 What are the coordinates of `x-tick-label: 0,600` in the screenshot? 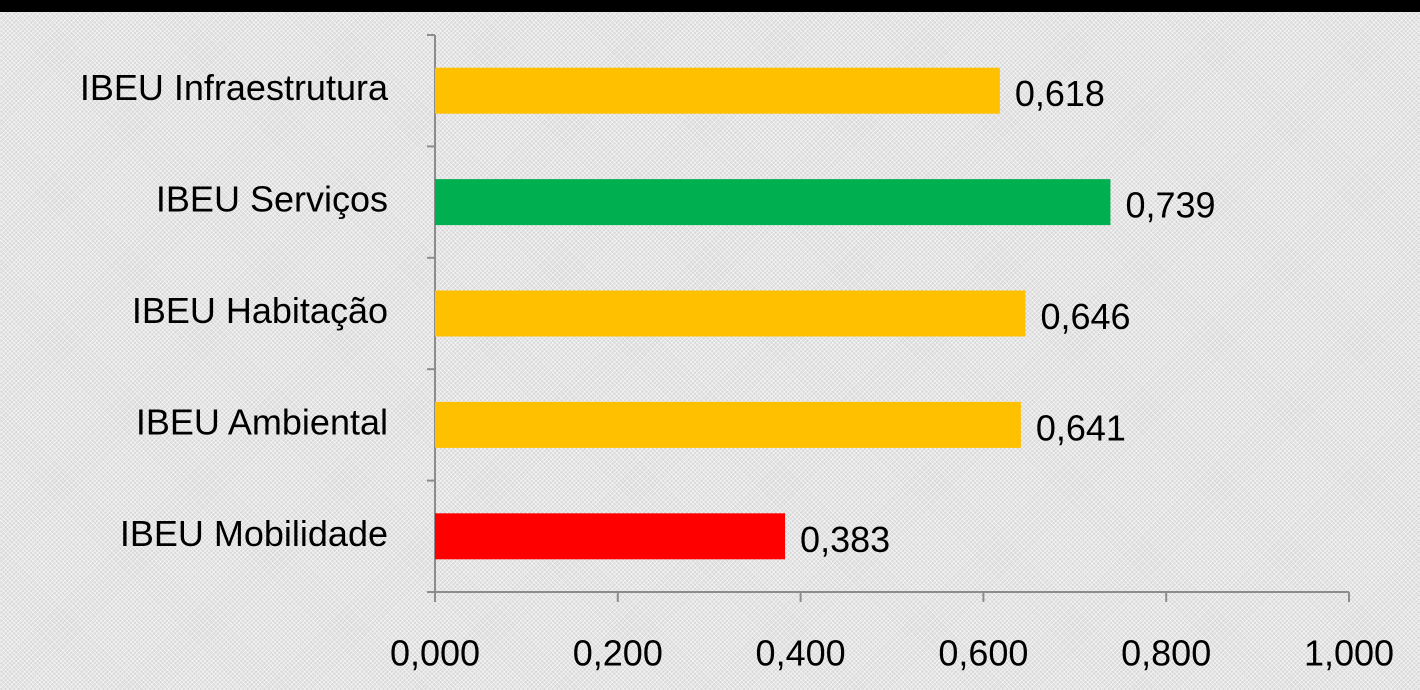 It's located at (983, 653).